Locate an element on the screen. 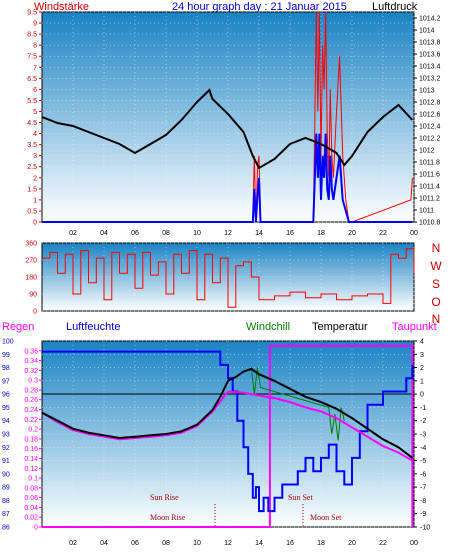  time-tick-label: 20 is located at coordinates (352, 543).